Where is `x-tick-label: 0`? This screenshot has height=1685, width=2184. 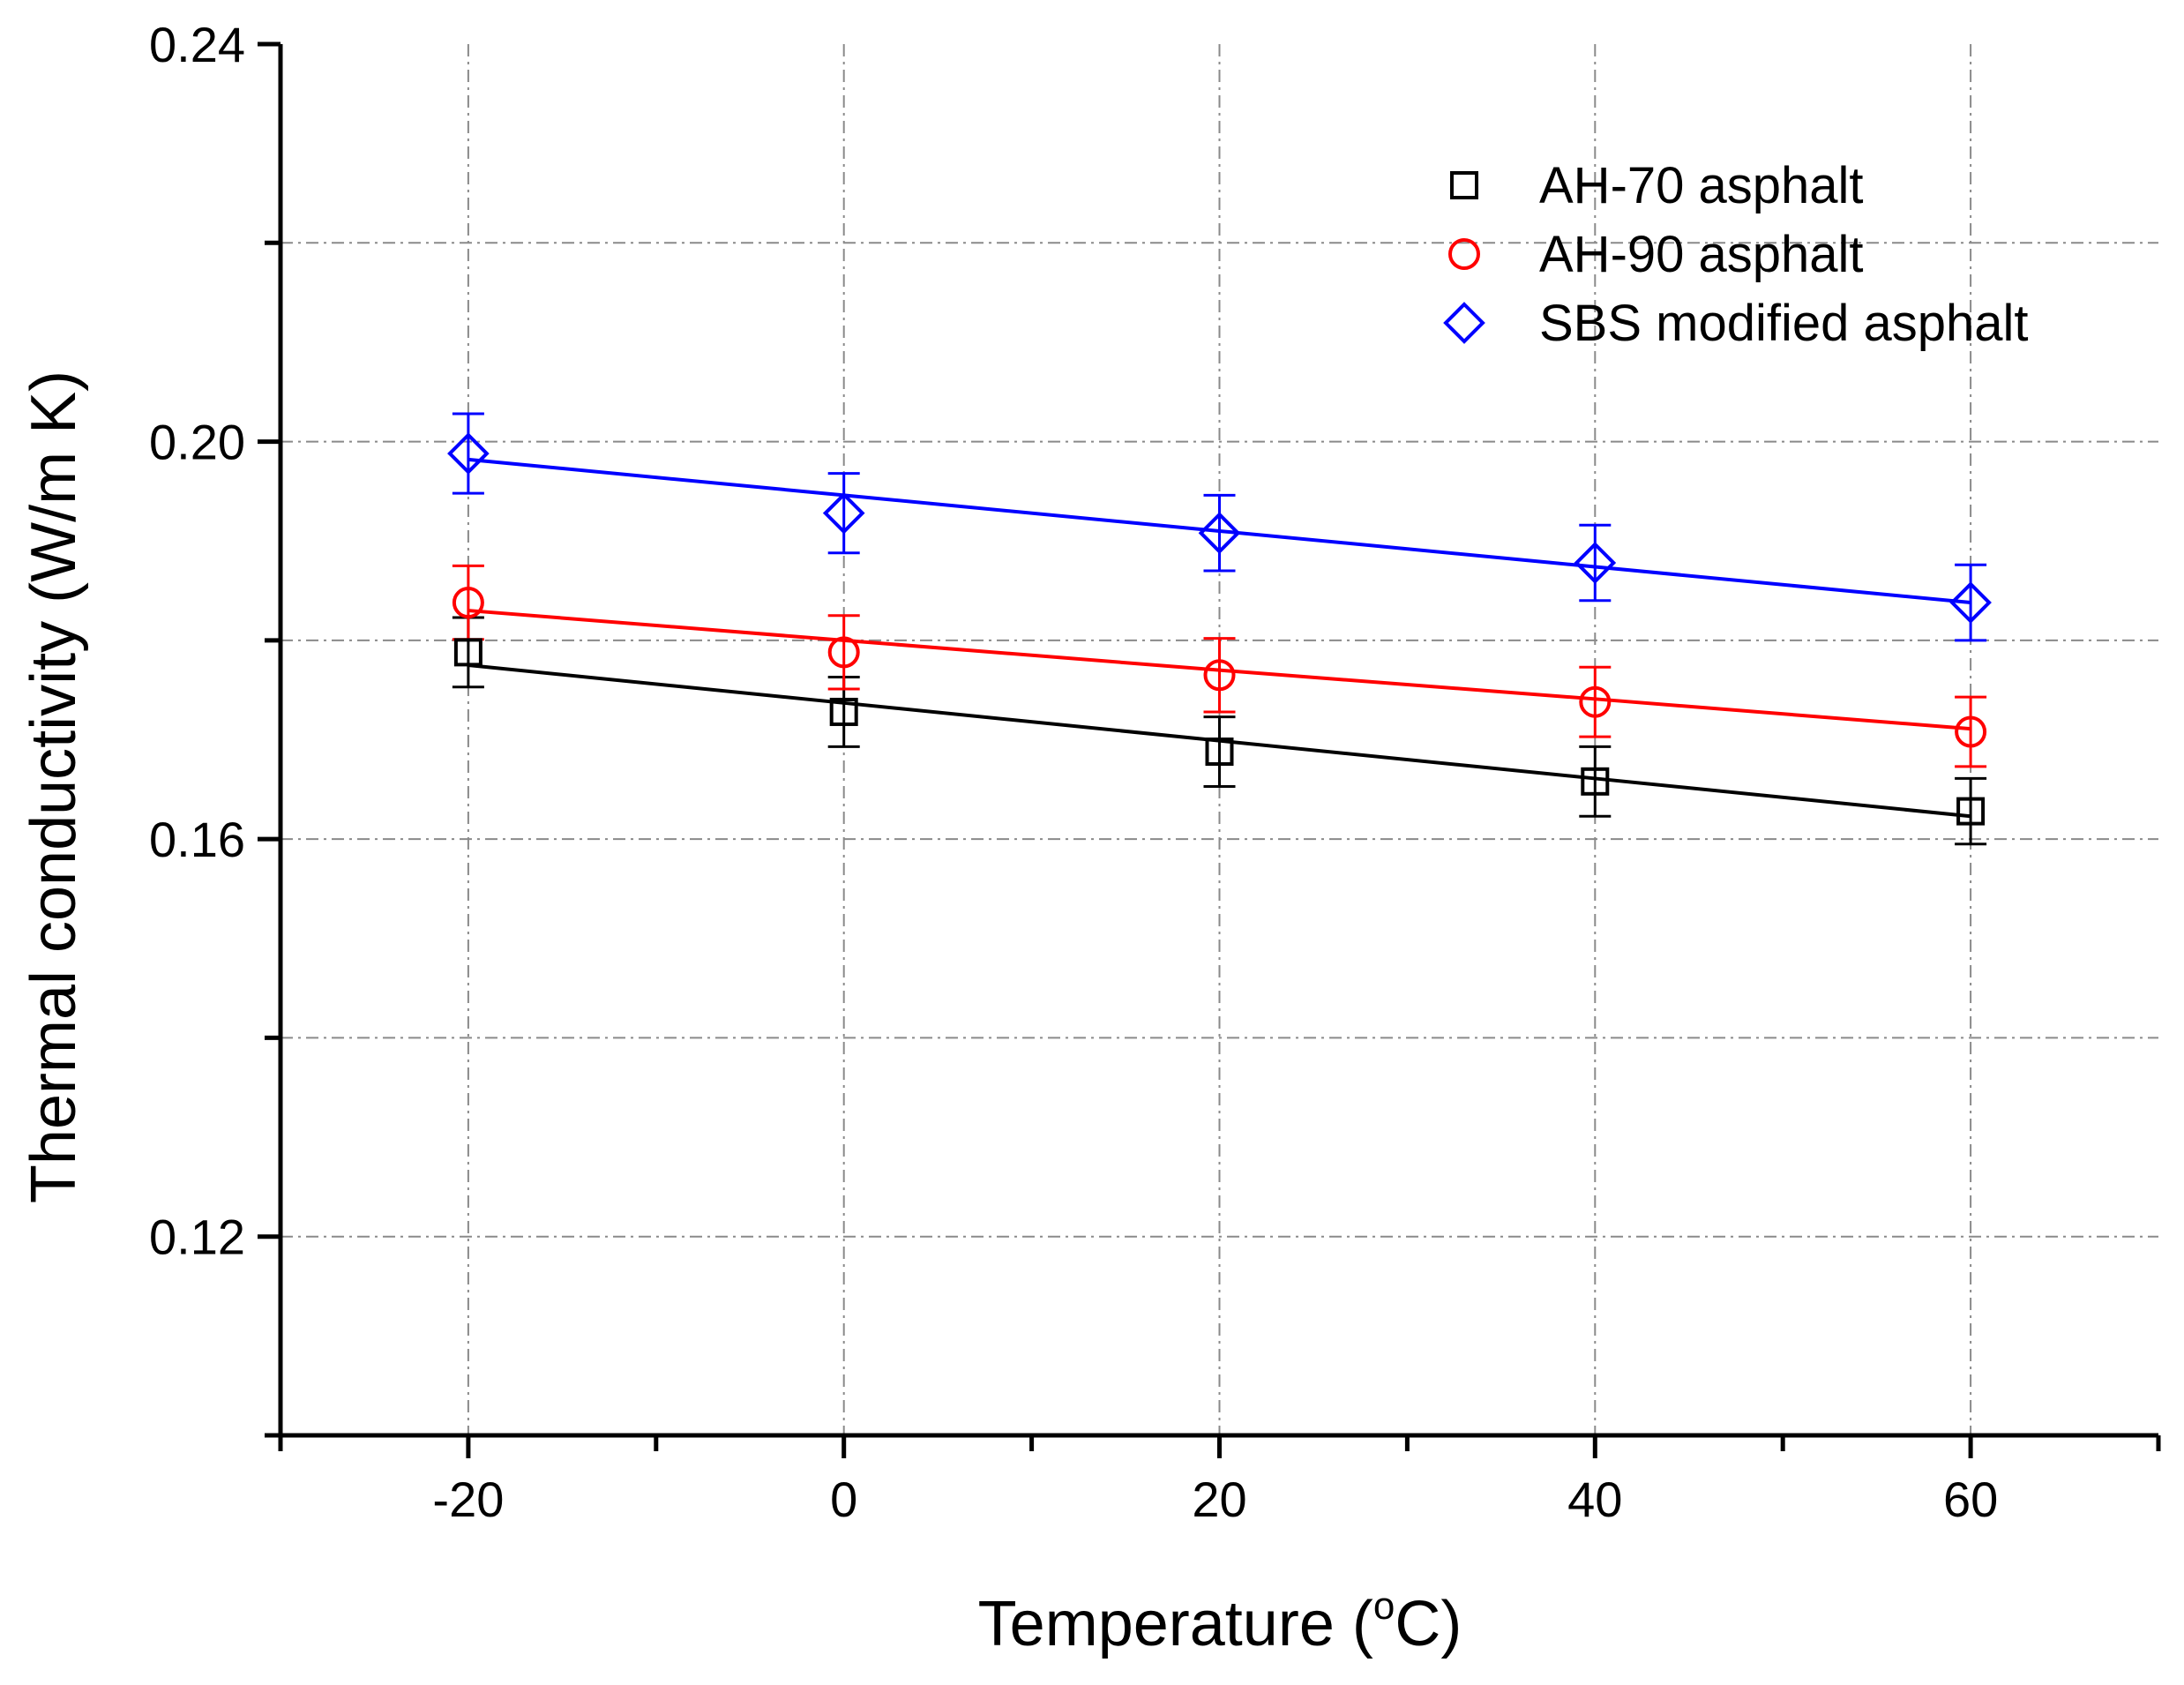
x-tick-label: 0 is located at coordinates (843, 1499).